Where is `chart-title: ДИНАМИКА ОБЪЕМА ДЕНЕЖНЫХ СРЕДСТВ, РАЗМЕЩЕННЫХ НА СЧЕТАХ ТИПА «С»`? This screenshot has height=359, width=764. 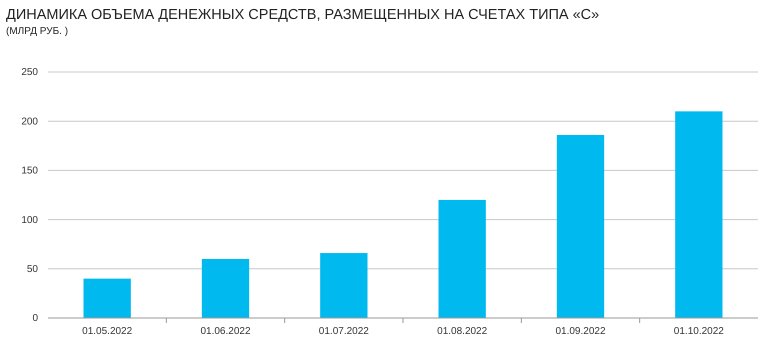 chart-title: ДИНАМИКА ОБЪЕМА ДЕНЕЖНЫХ СРЕДСТВ, РАЗМЕЩЕННЫХ НА СЧЕТАХ ТИПА «С» is located at coordinates (303, 15).